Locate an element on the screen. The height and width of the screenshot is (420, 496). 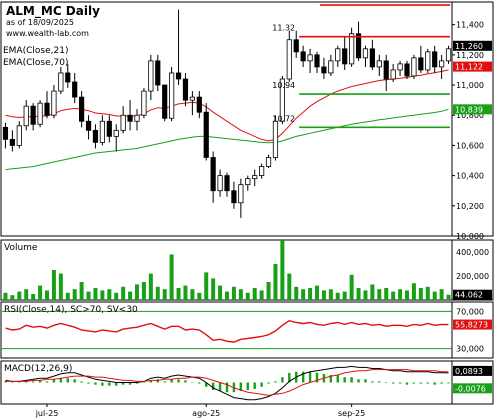
macd-last-label: 0,0893 is located at coordinates (469, 371).